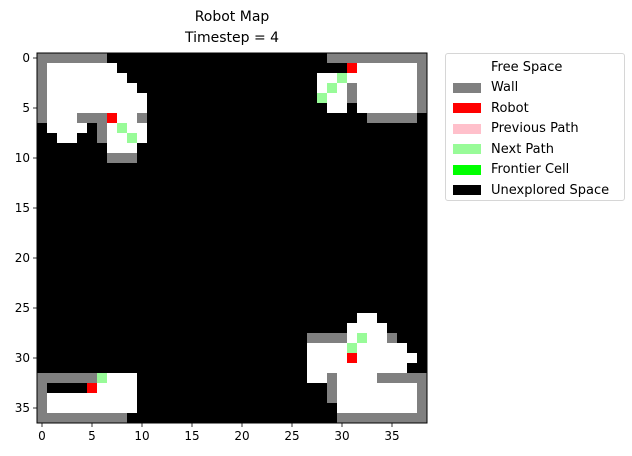 This screenshot has width=632, height=456. Describe the element at coordinates (341, 436) in the screenshot. I see `x-tick-label: 30` at that location.